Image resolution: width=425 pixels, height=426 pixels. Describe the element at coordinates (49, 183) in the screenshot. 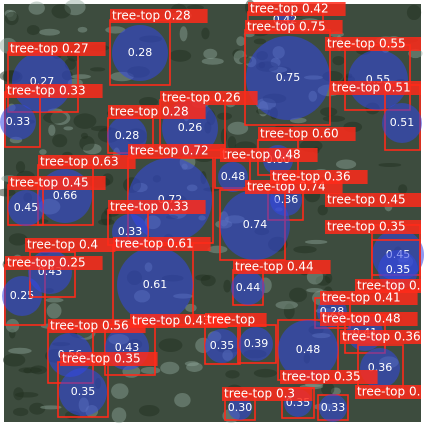

I see `label: tree-top 0.45` at that location.